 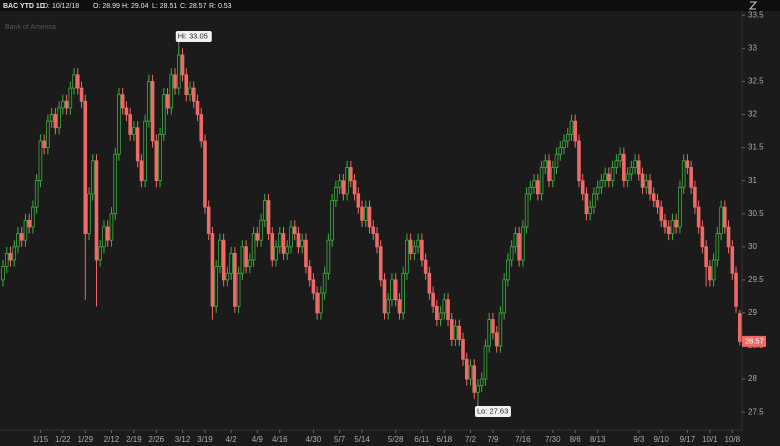 What do you see at coordinates (756, 411) in the screenshot?
I see `y-tick-label: 27.5` at bounding box center [756, 411].